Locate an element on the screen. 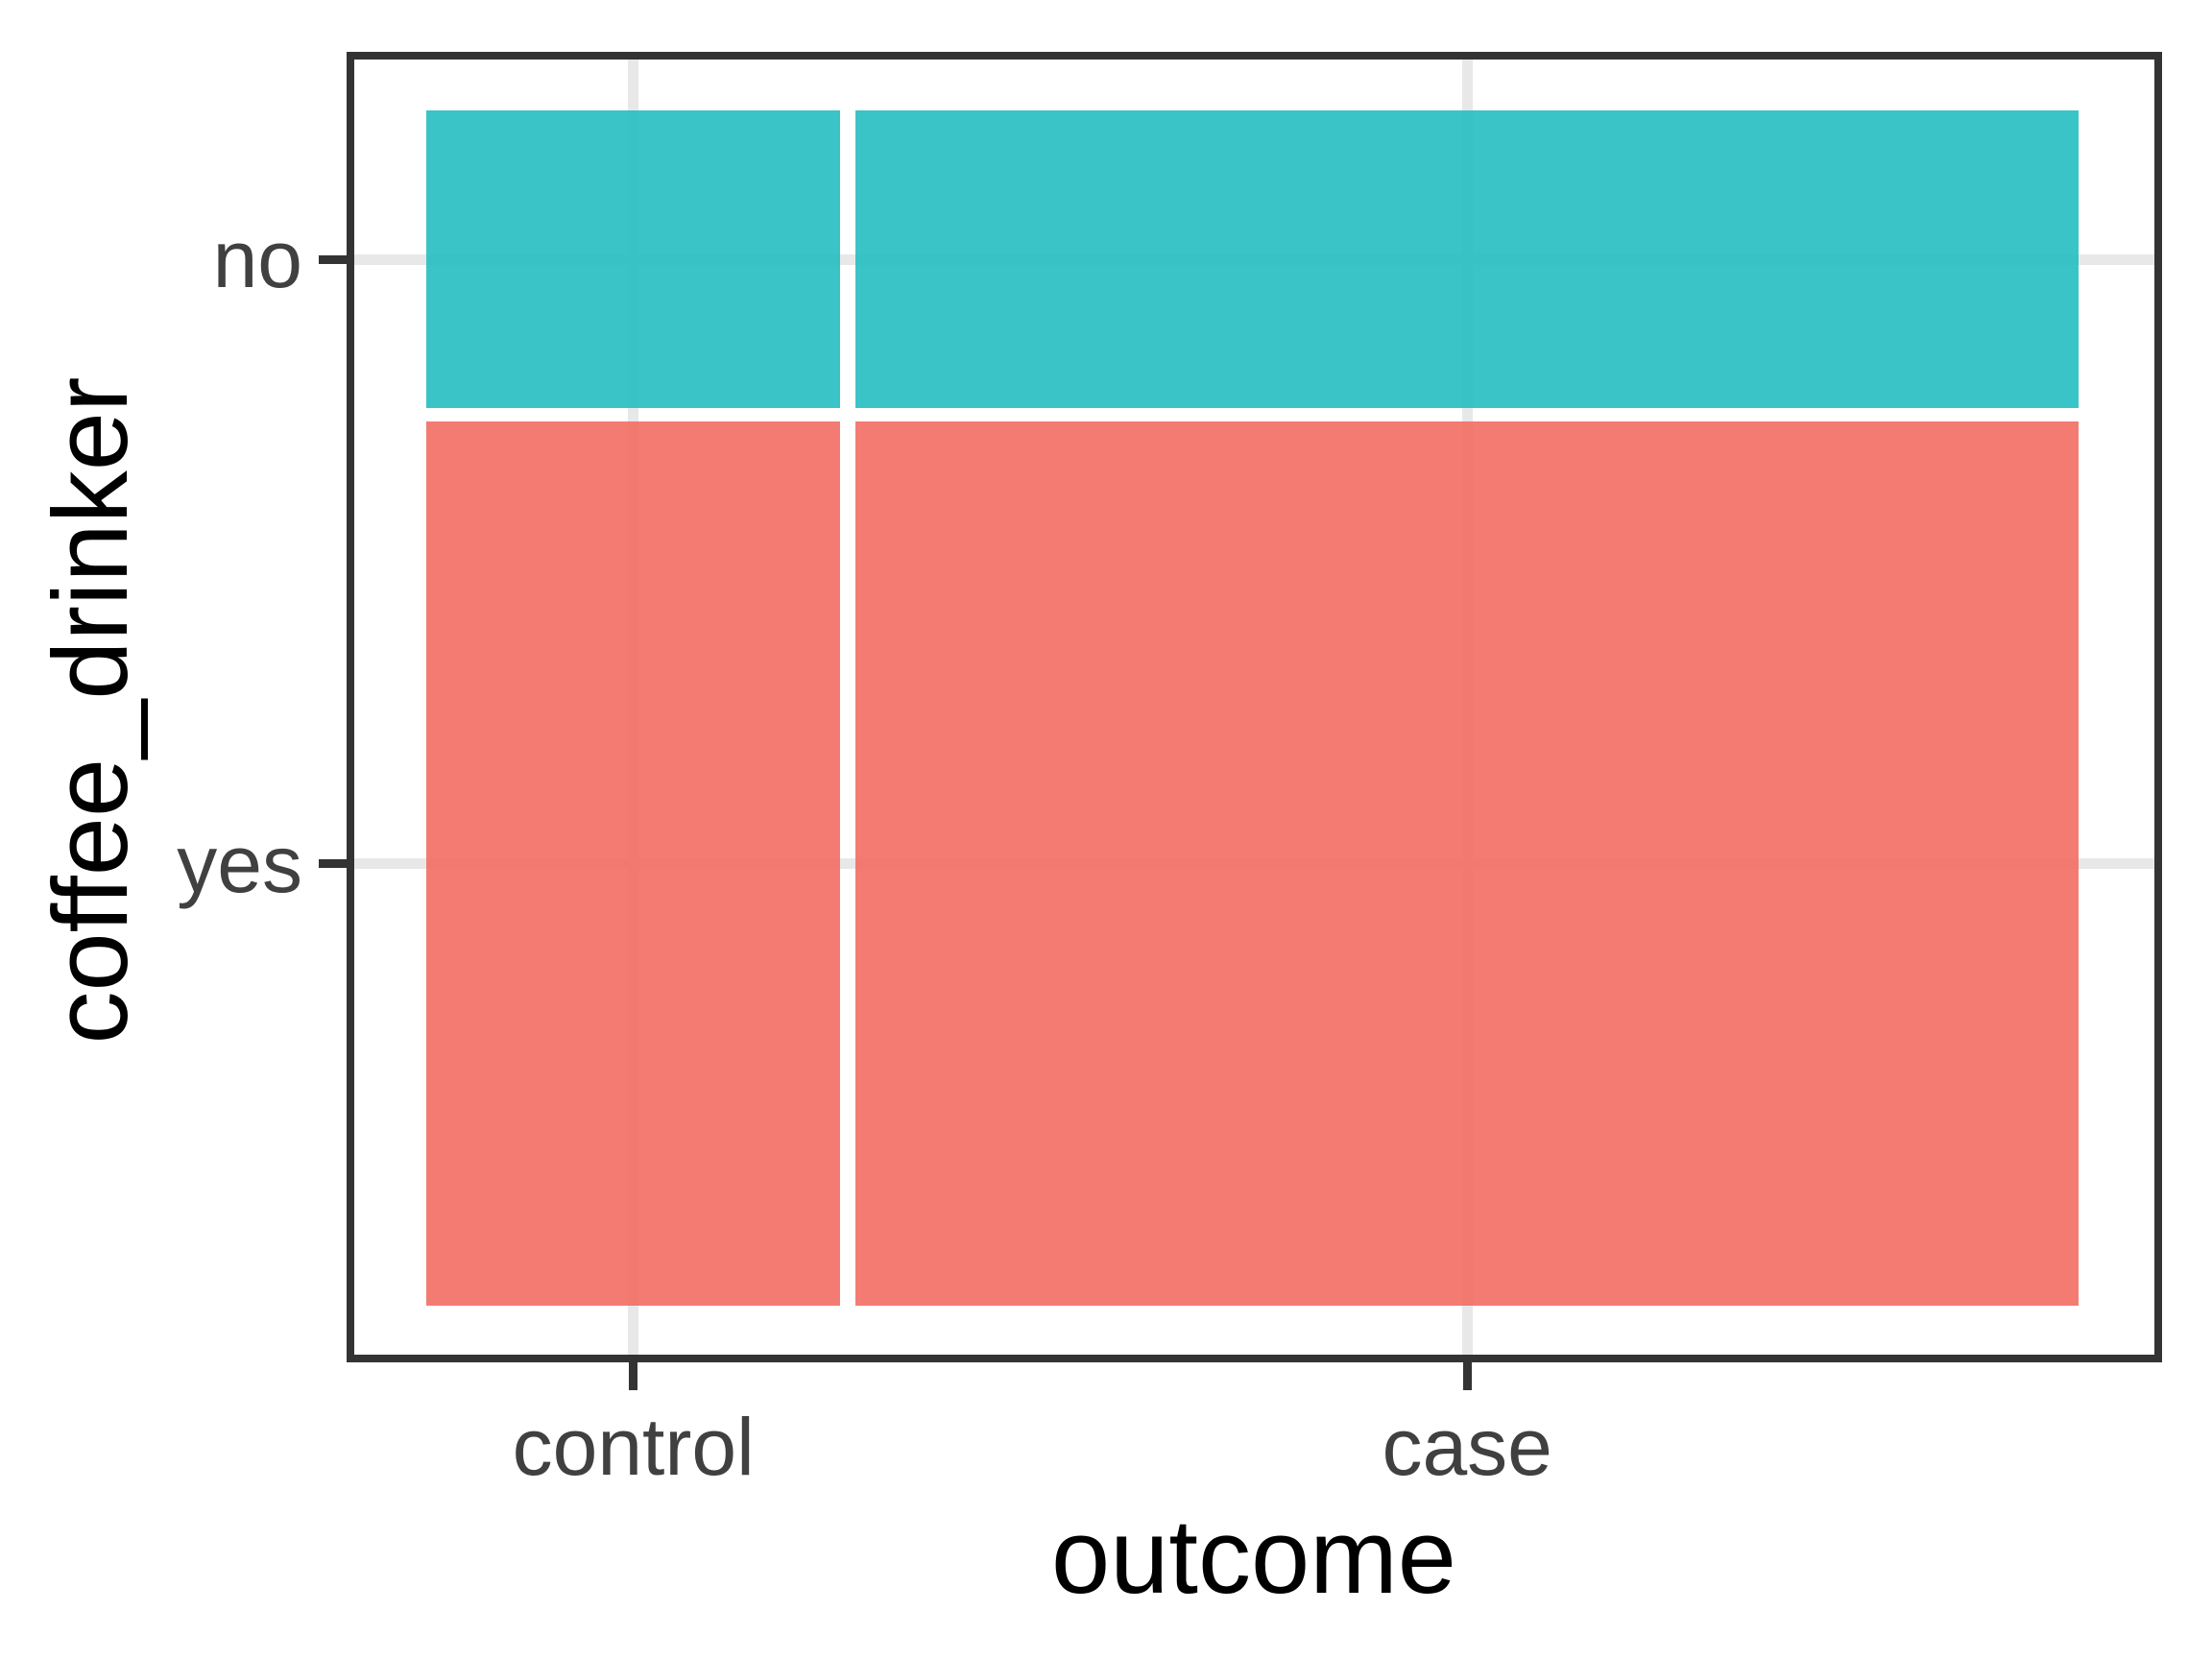 This screenshot has width=2212, height=1659. mosaic-cell-control-yes is located at coordinates (633, 863).